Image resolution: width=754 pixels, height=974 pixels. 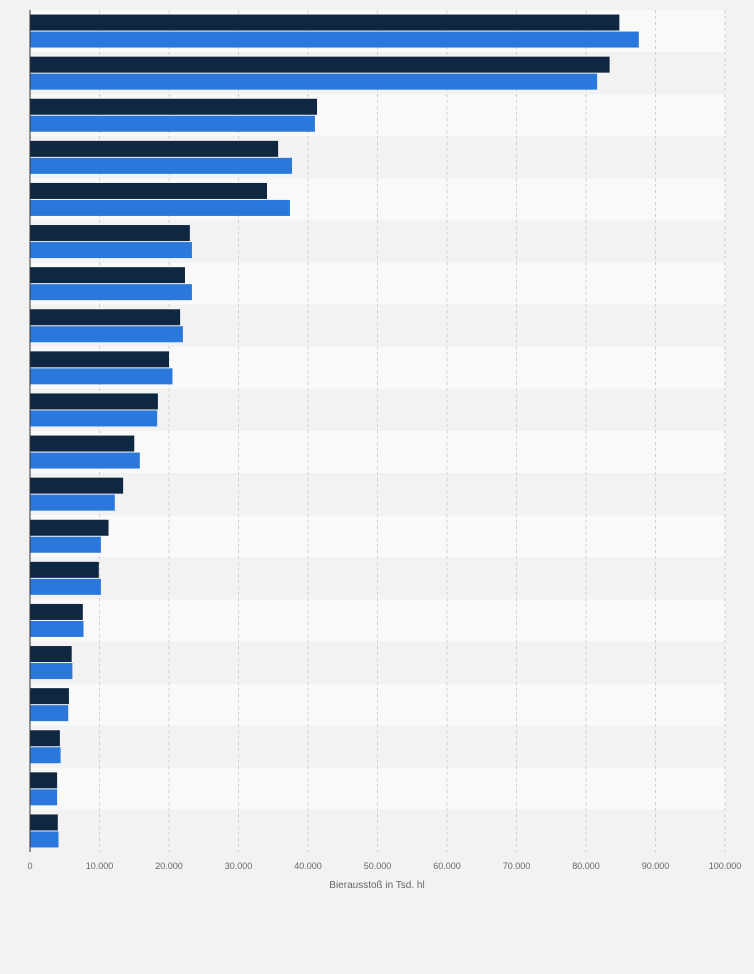 What do you see at coordinates (100, 866) in the screenshot?
I see `x-tick-label: 10.000` at bounding box center [100, 866].